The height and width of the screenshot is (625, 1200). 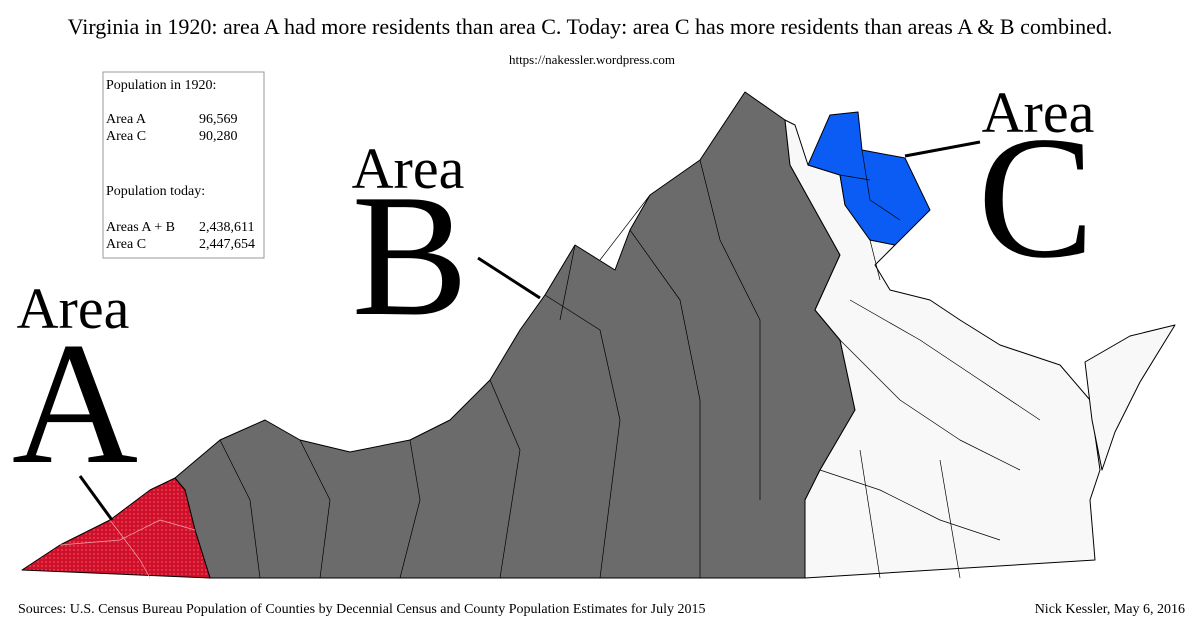 I want to click on box-row-label: Area A, so click(x=126, y=119).